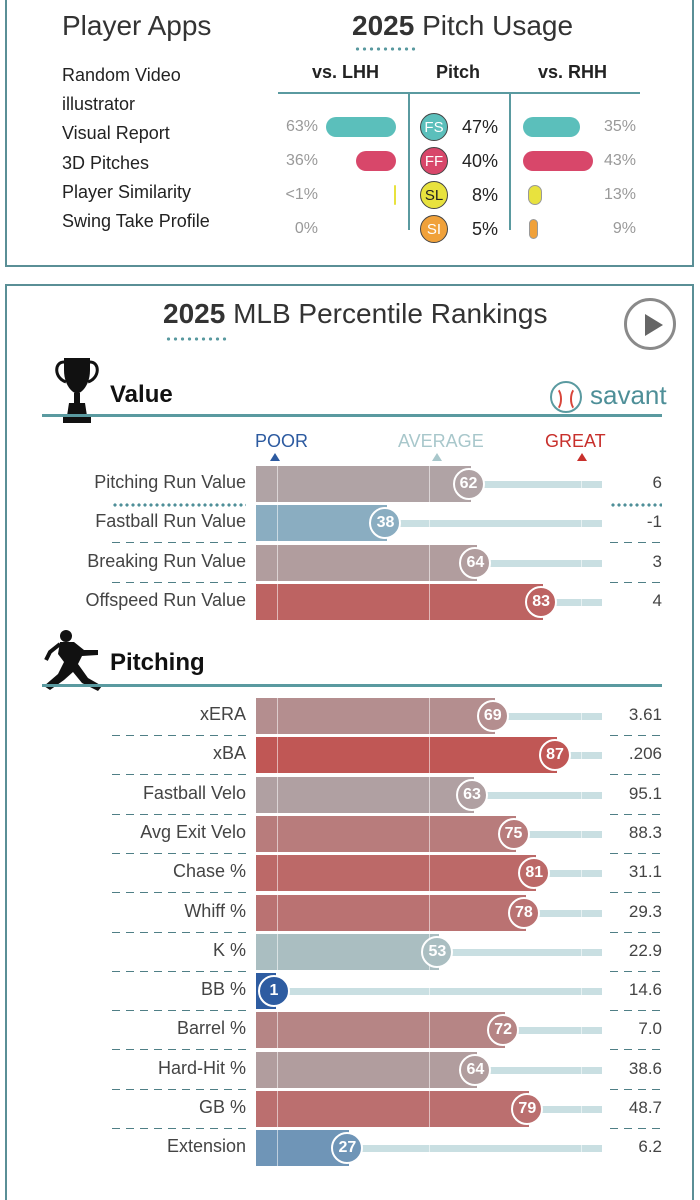  What do you see at coordinates (301, 160) in the screenshot?
I see `lhh-percent: 36%` at bounding box center [301, 160].